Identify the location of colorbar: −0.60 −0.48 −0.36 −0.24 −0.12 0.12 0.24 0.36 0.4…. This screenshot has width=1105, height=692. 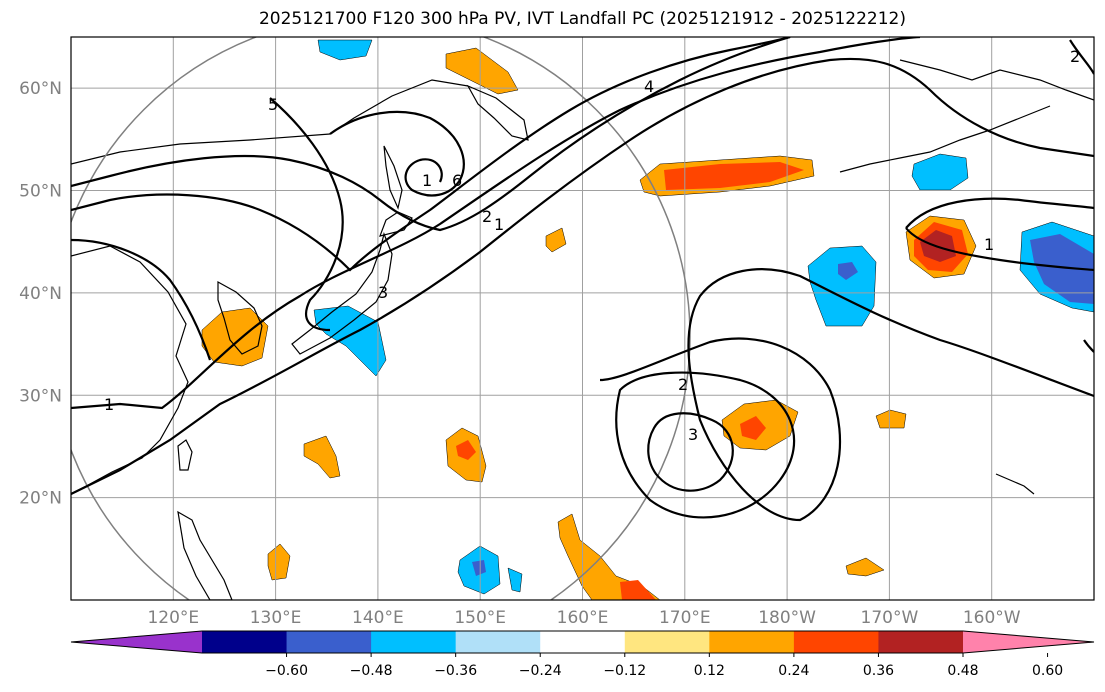
(582, 654).